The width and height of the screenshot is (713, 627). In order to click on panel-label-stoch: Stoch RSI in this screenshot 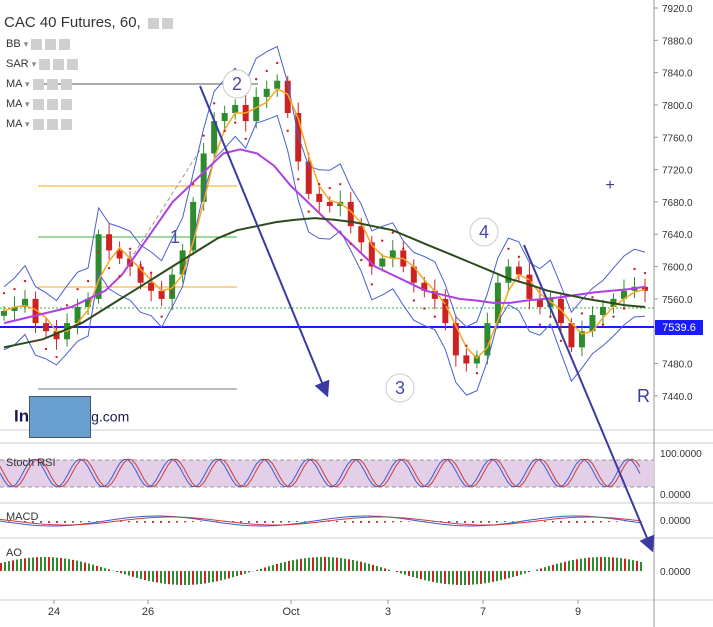, I will do `click(31, 463)`.